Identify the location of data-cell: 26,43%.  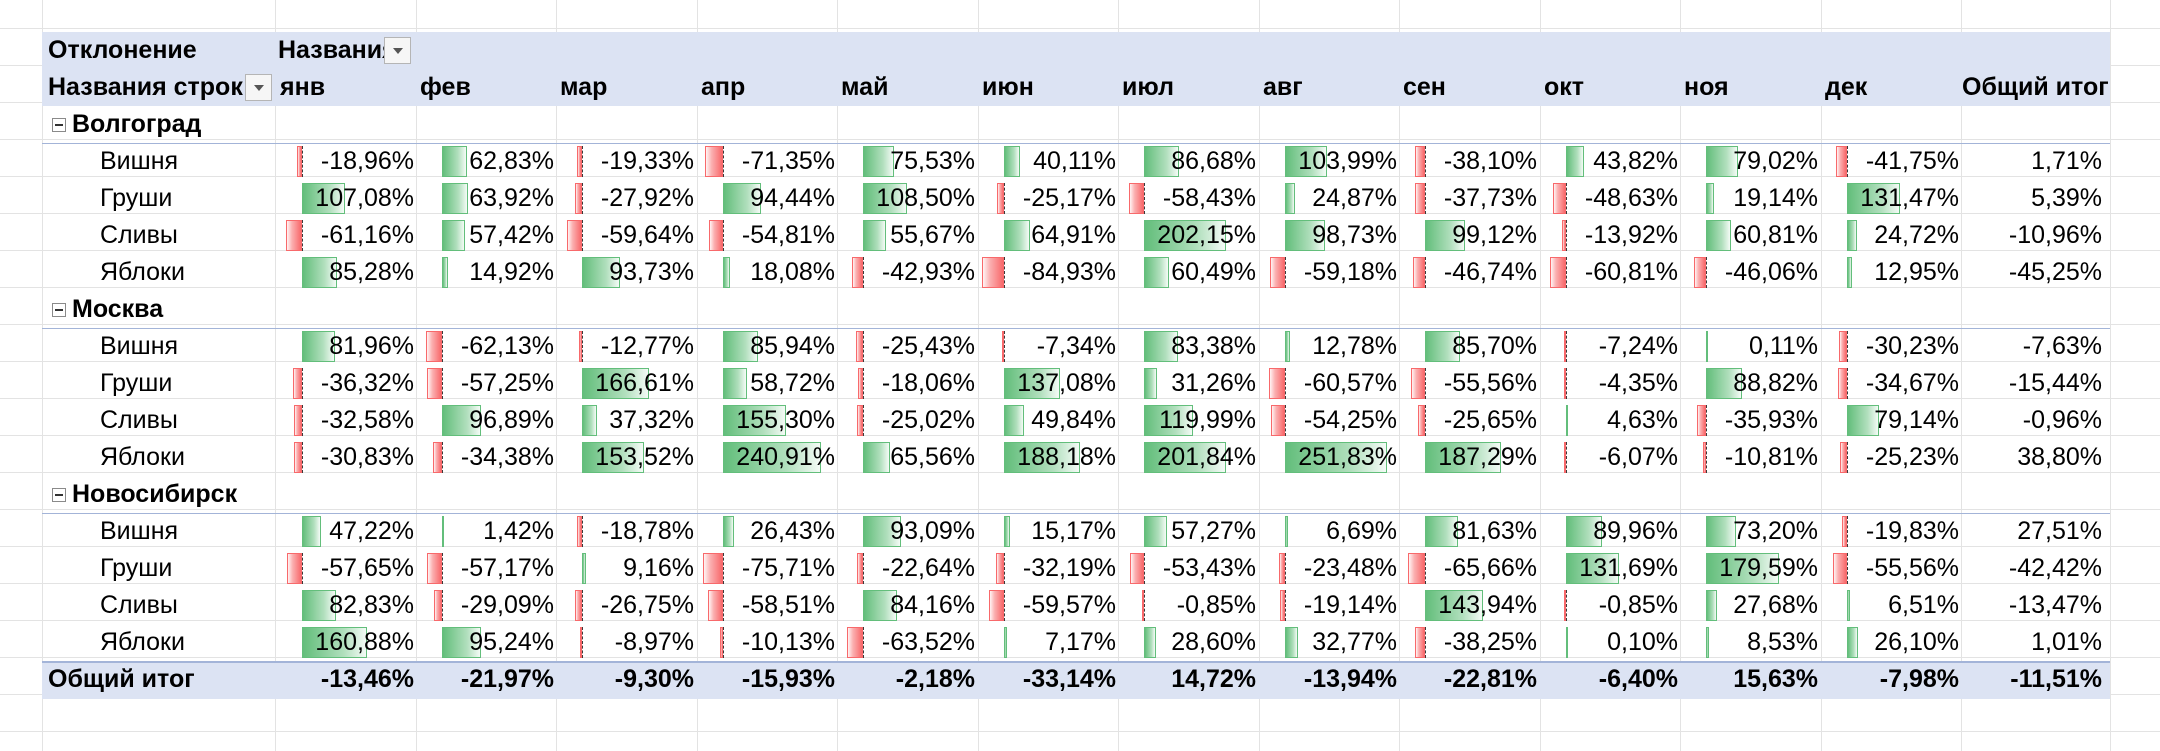
(767, 531).